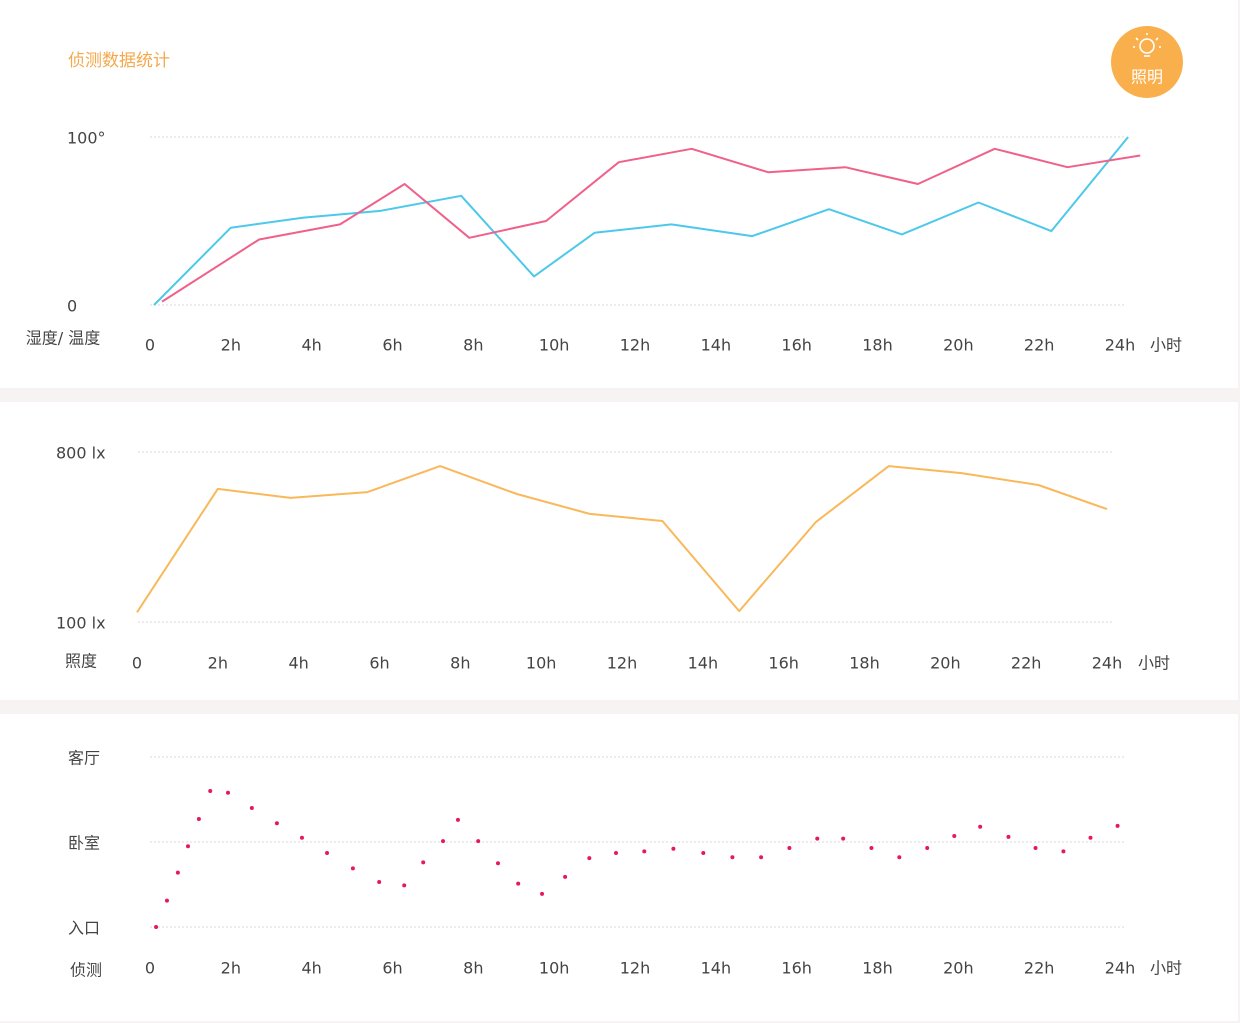  Describe the element at coordinates (81, 661) in the screenshot. I see `y-axis-label: 照度` at that location.